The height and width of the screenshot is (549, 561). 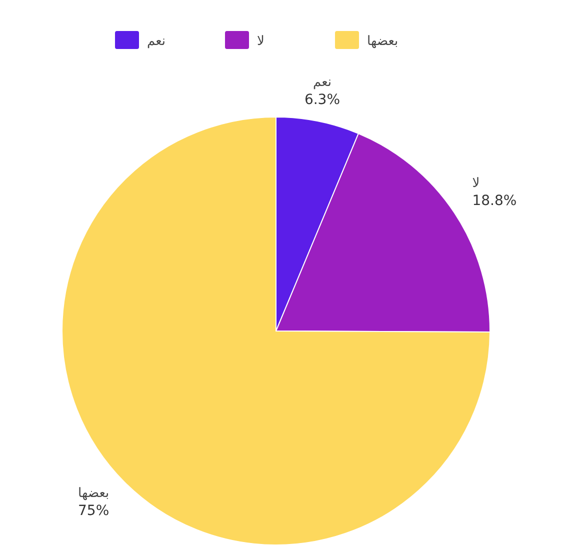 I want to click on legend-label: نعم, so click(x=156, y=41).